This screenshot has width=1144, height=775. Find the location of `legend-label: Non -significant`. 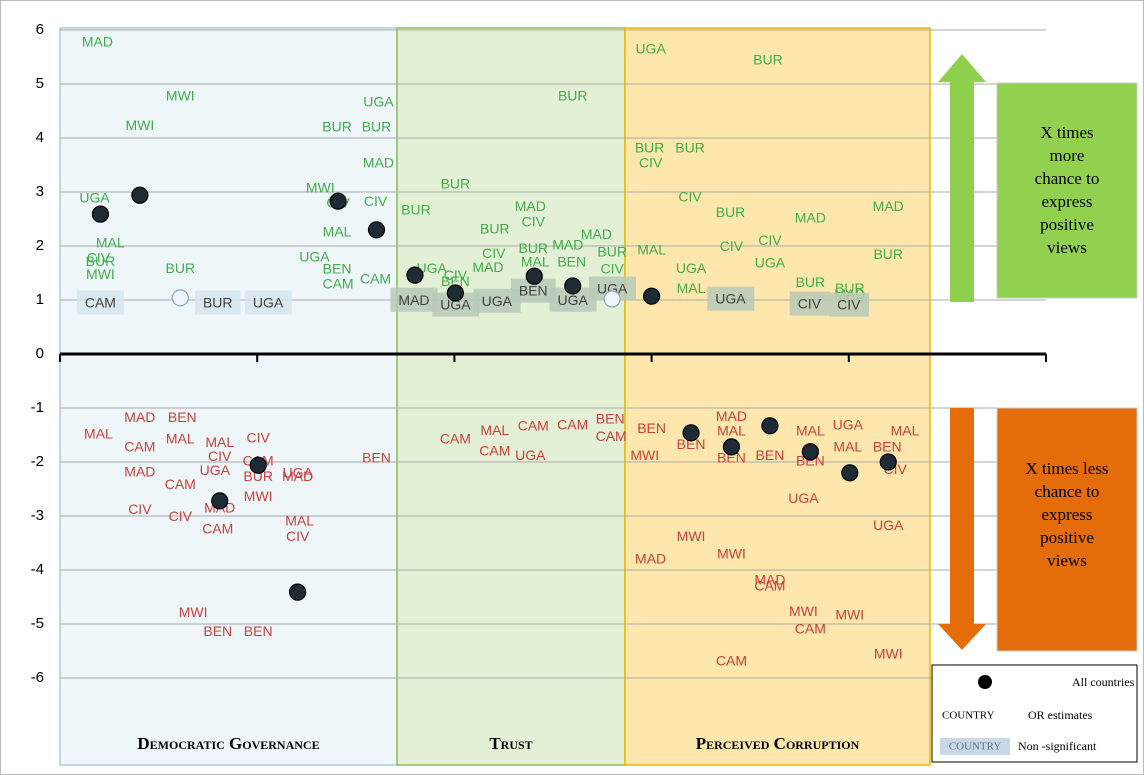

legend-label: Non -significant is located at coordinates (1057, 746).